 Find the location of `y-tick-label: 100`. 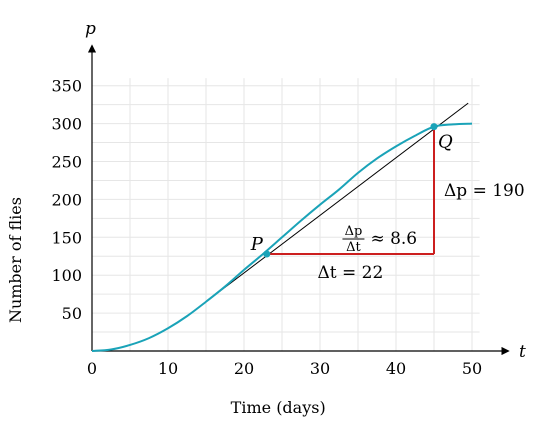

y-tick-label: 100 is located at coordinates (66, 275).